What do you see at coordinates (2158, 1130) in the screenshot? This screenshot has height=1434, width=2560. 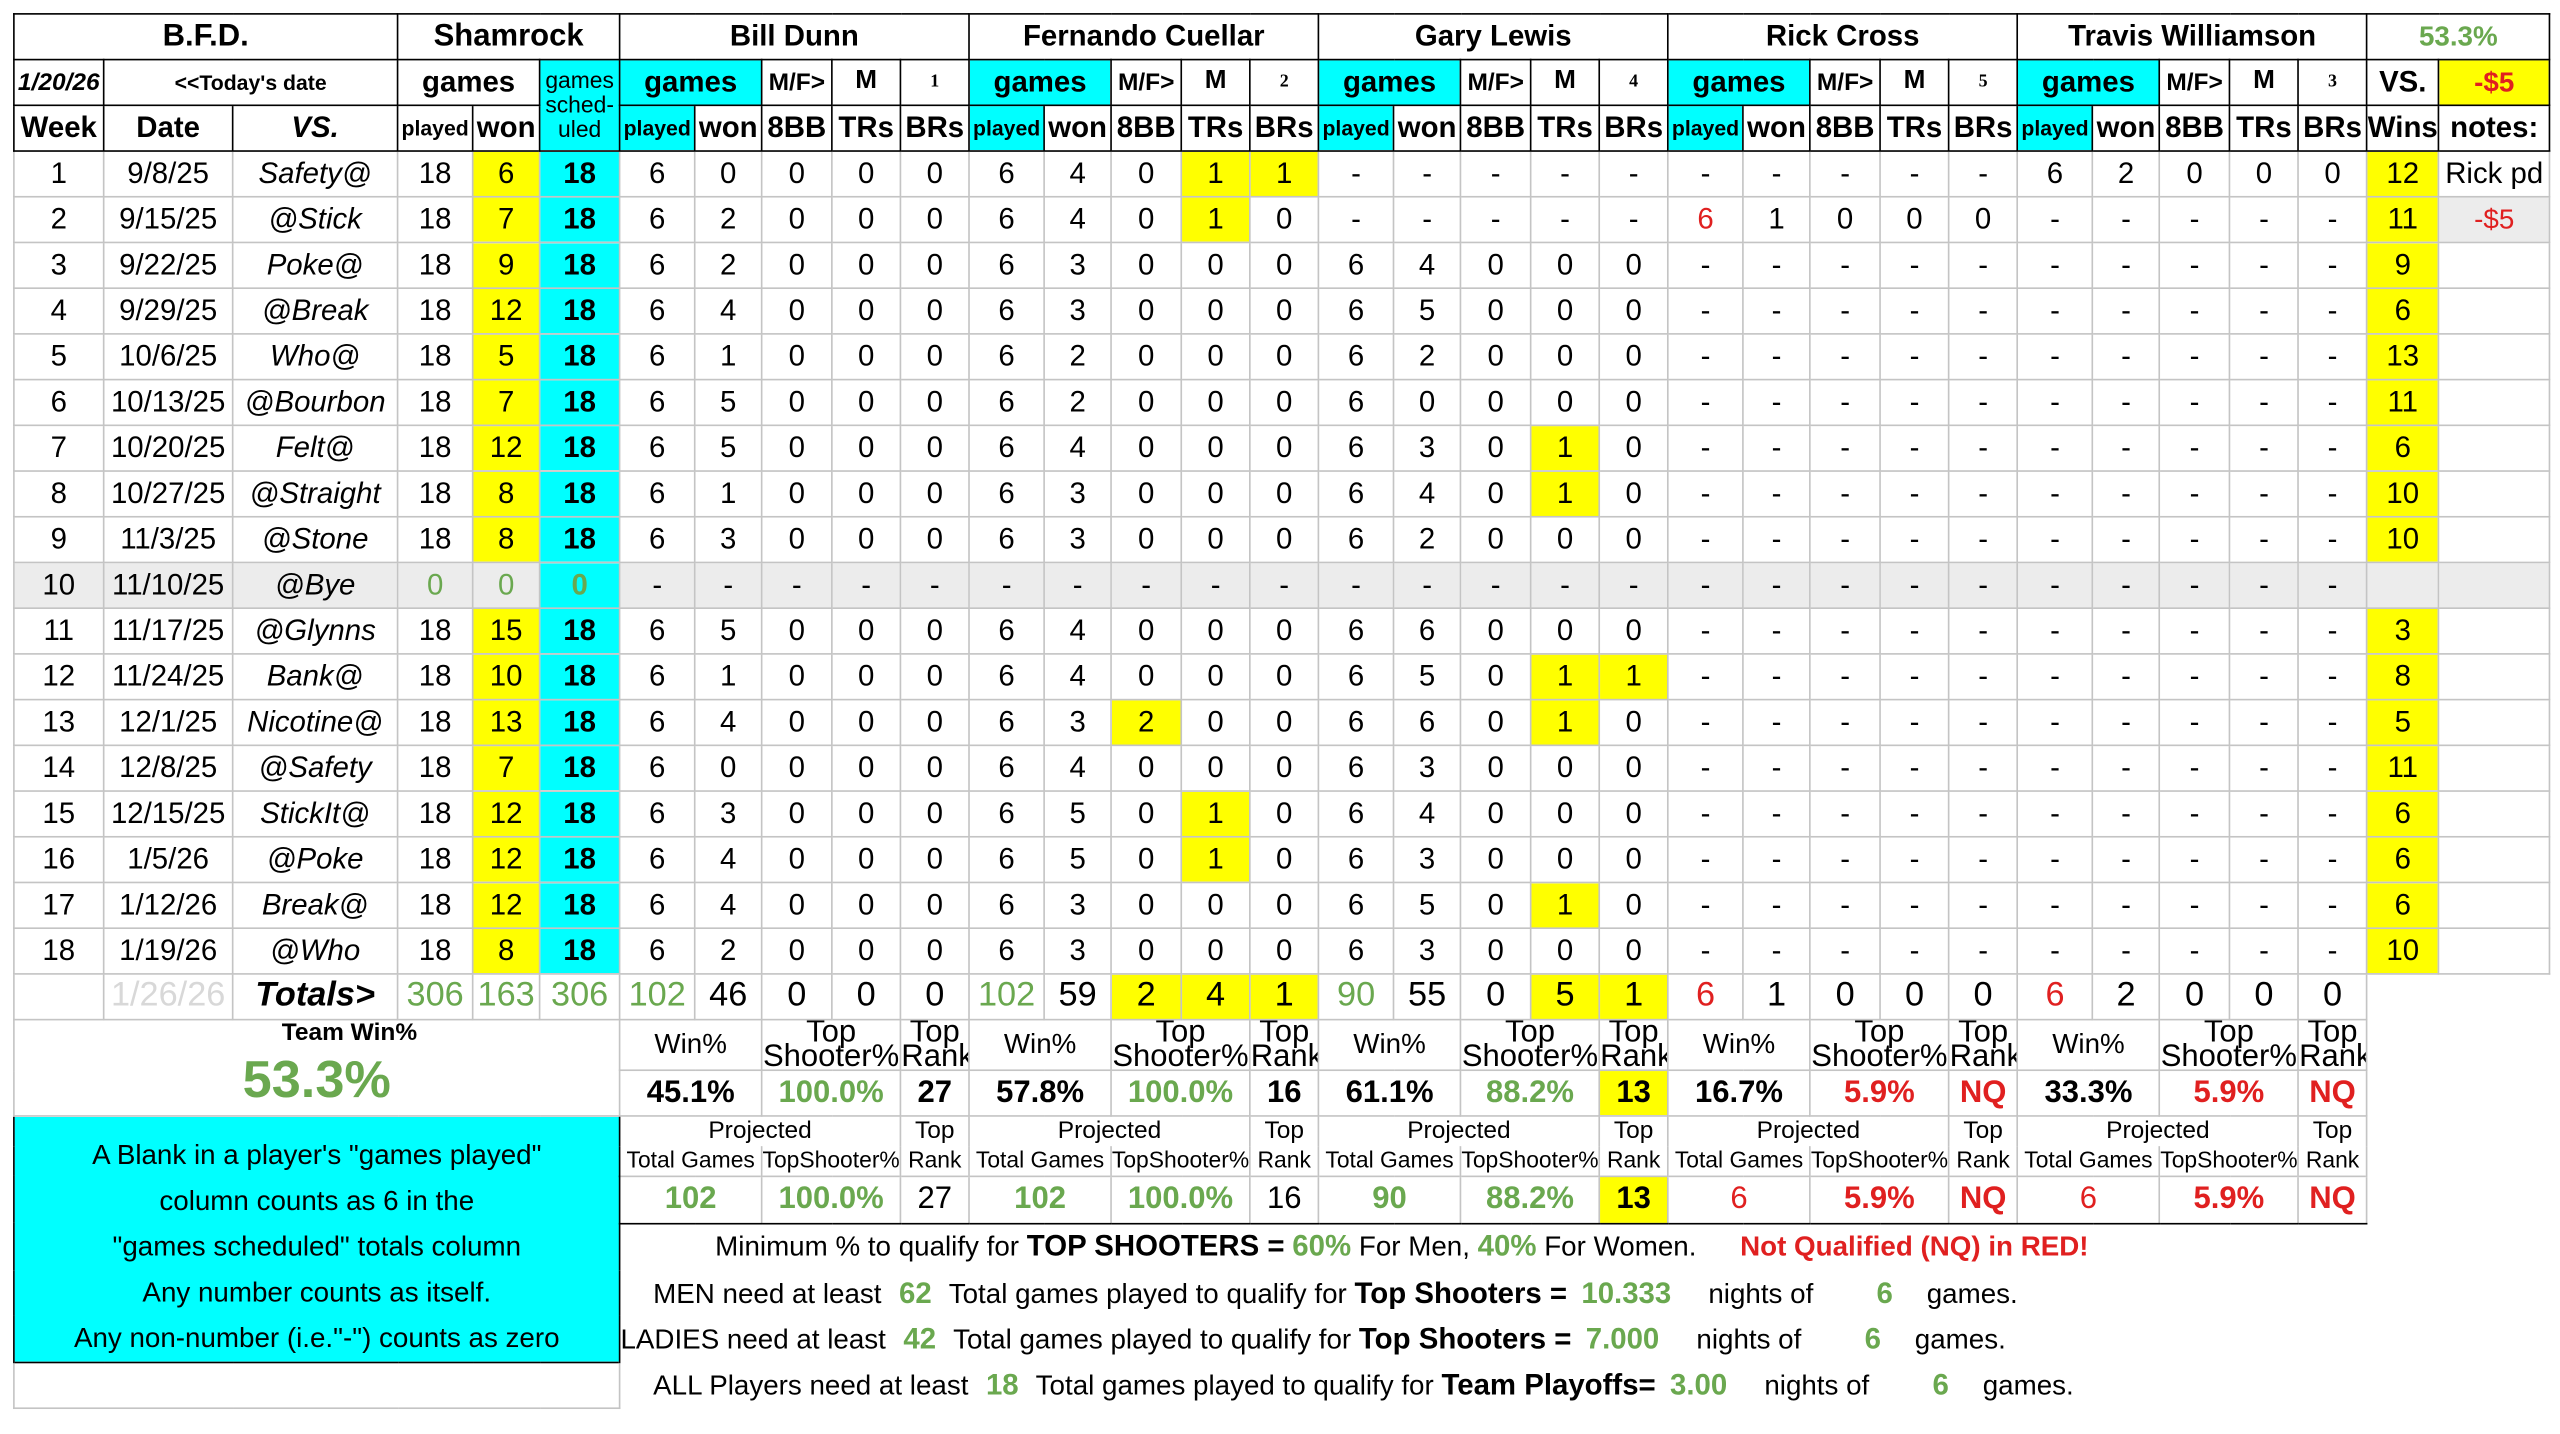 I see `projected-label: Projected` at bounding box center [2158, 1130].